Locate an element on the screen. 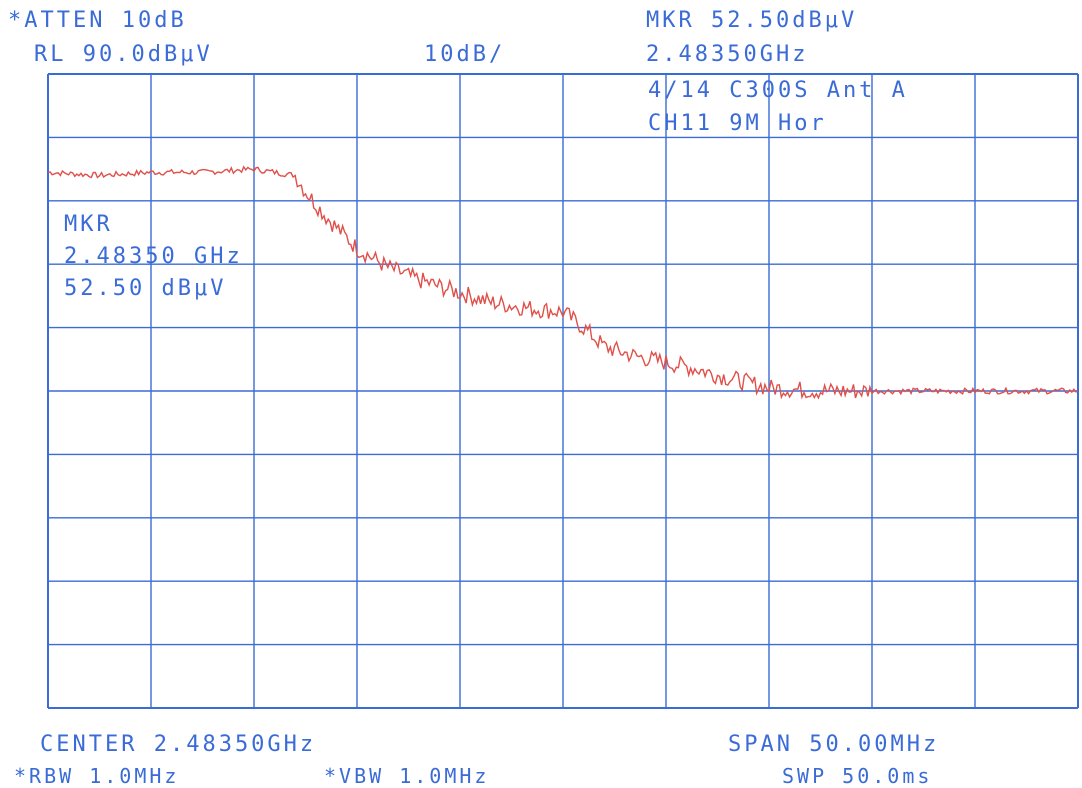 The width and height of the screenshot is (1082, 788). scale-readout: 10dB/ is located at coordinates (465, 54).